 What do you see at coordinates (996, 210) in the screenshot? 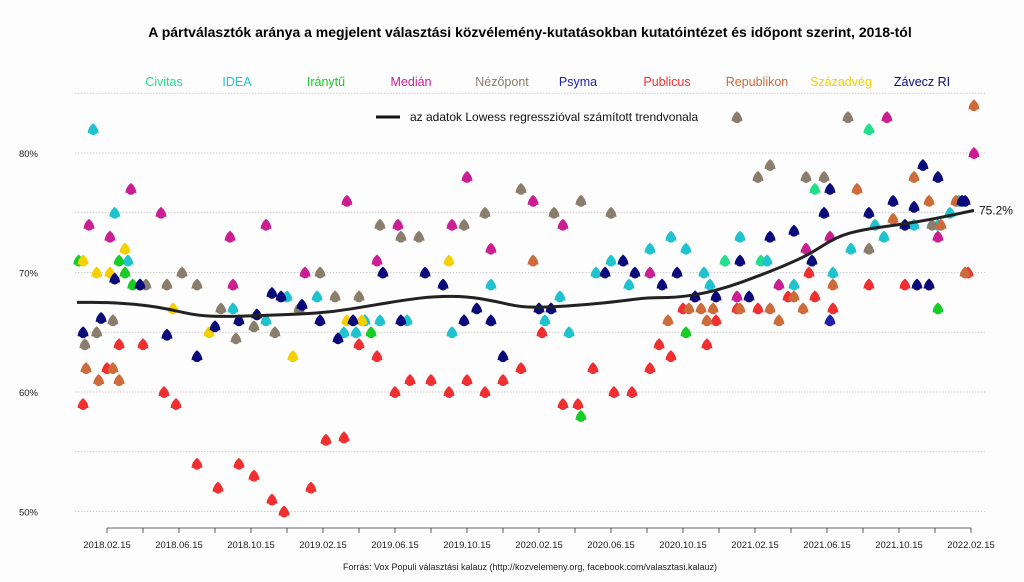
I see `trend-end-label: 75.2%` at bounding box center [996, 210].